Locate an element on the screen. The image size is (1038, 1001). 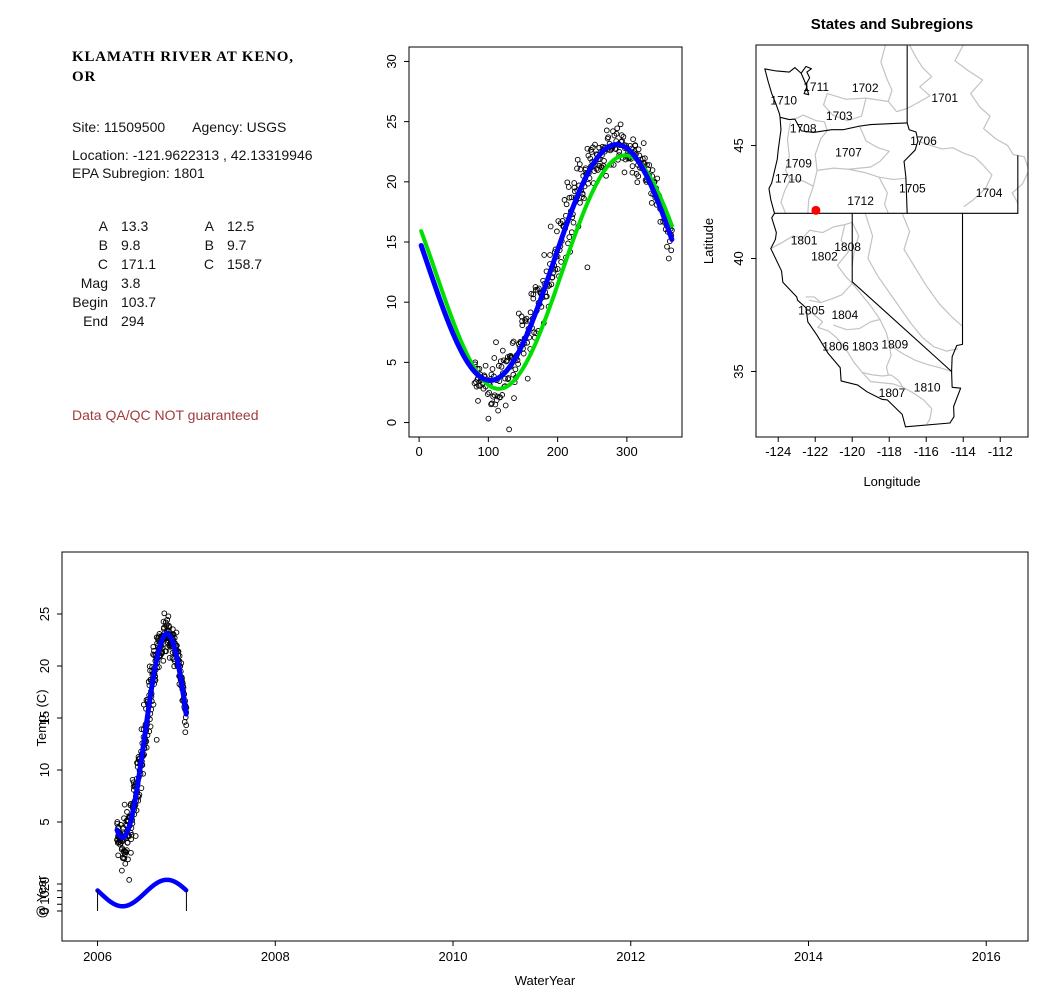
subregion-label-1701: 1701 is located at coordinates (944, 98).